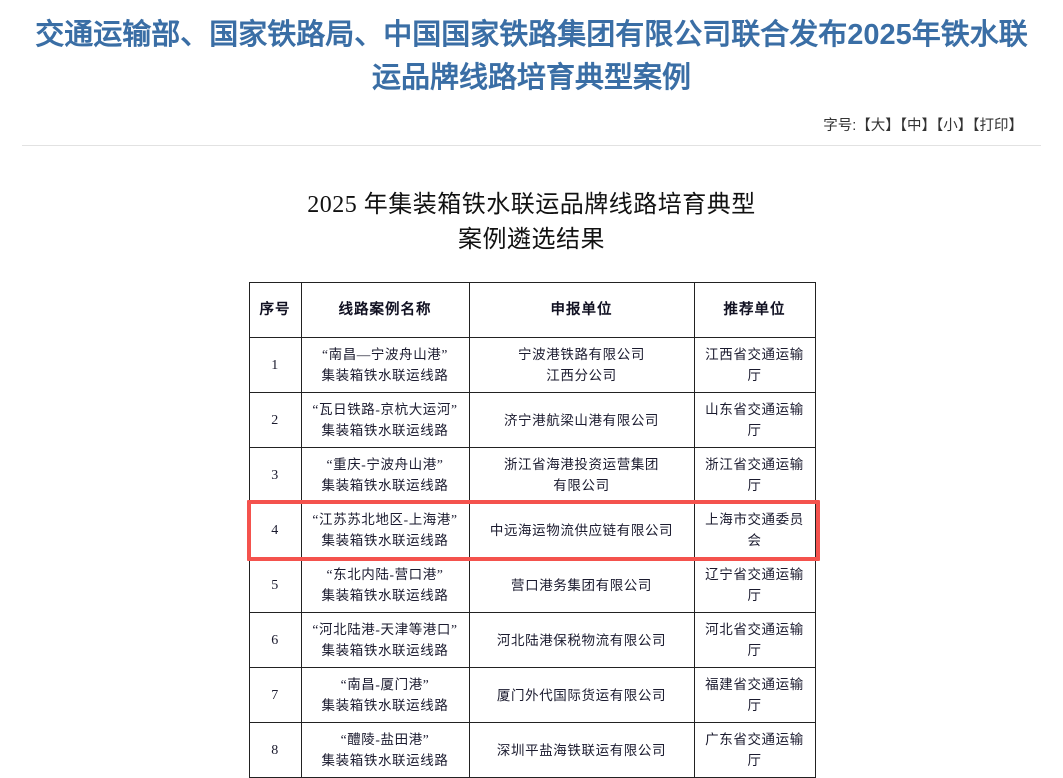 The image size is (1063, 778). I want to click on cell-recommender: 福建省交通运输厅, so click(754, 695).